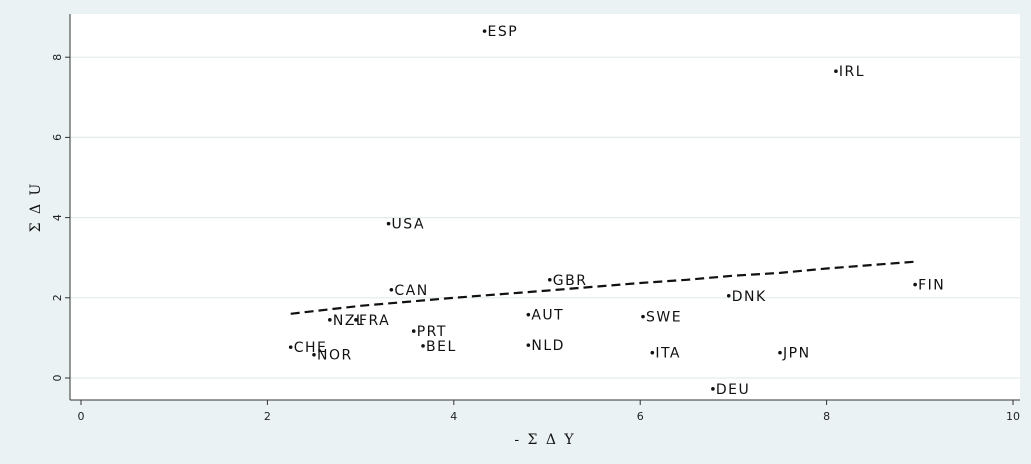 The image size is (1031, 464). What do you see at coordinates (1013, 416) in the screenshot?
I see `x-tick-label: 10` at bounding box center [1013, 416].